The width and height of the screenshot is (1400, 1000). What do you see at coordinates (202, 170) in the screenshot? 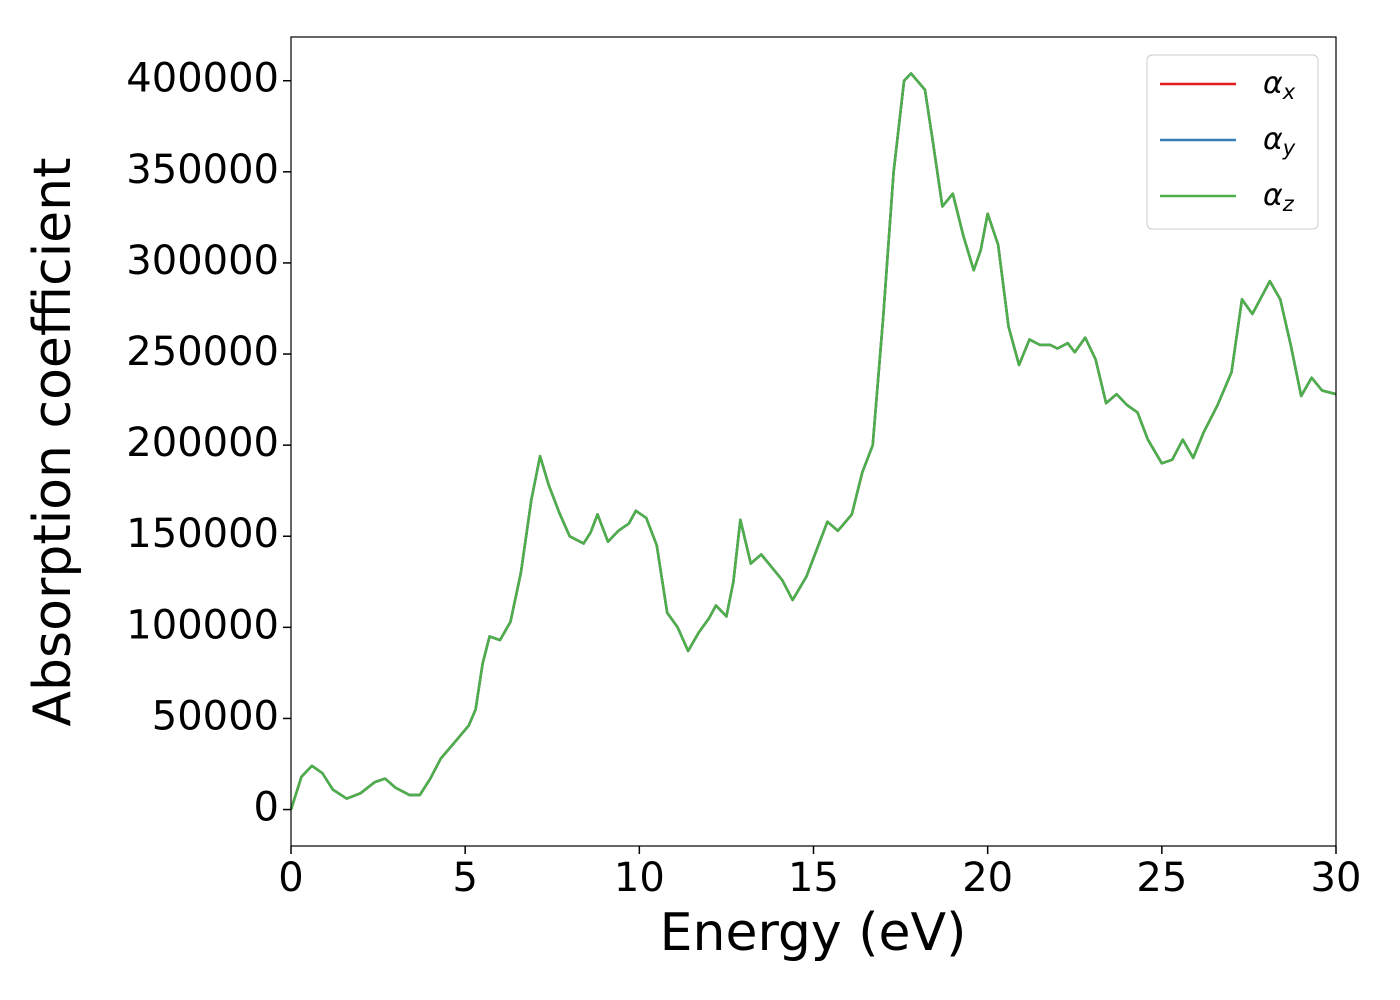
I see `y-tick-label: 350000` at bounding box center [202, 170].